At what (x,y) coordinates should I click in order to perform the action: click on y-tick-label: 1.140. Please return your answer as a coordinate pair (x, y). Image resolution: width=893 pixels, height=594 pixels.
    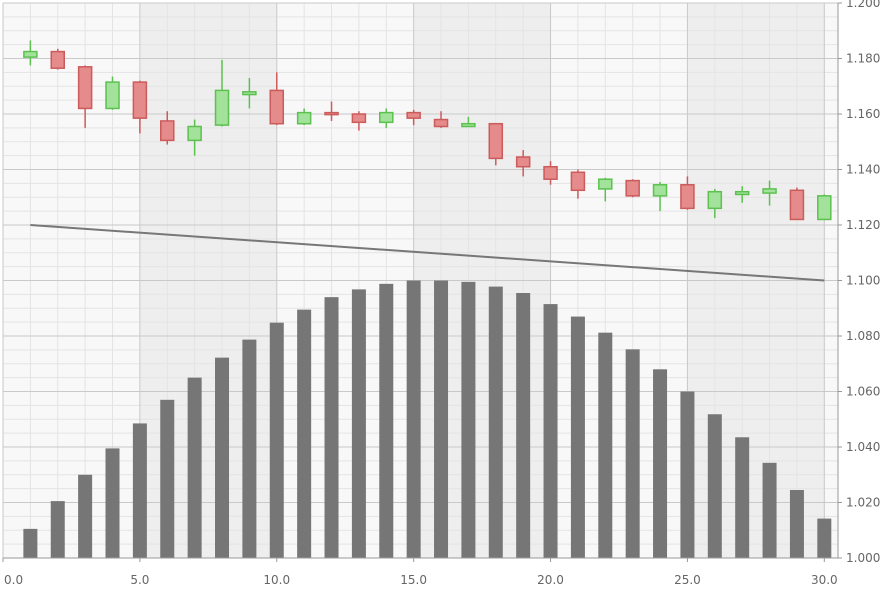
    Looking at the image, I should click on (863, 170).